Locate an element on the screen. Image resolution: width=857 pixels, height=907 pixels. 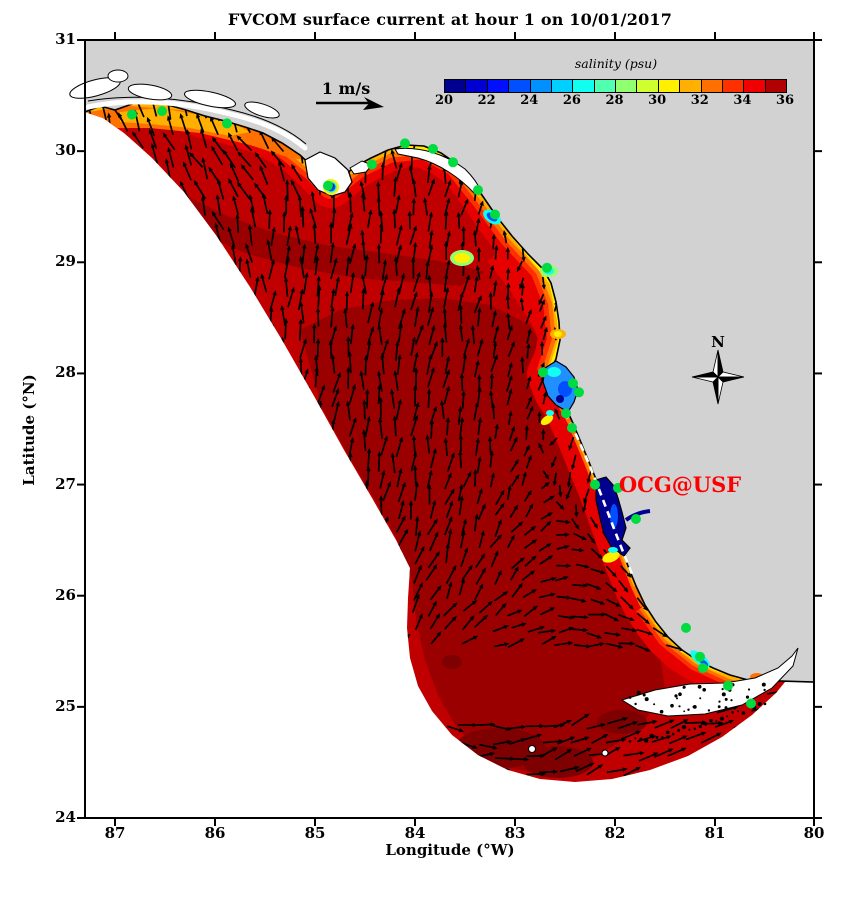
colorbar-tick-label: 26 is located at coordinates (571, 100).